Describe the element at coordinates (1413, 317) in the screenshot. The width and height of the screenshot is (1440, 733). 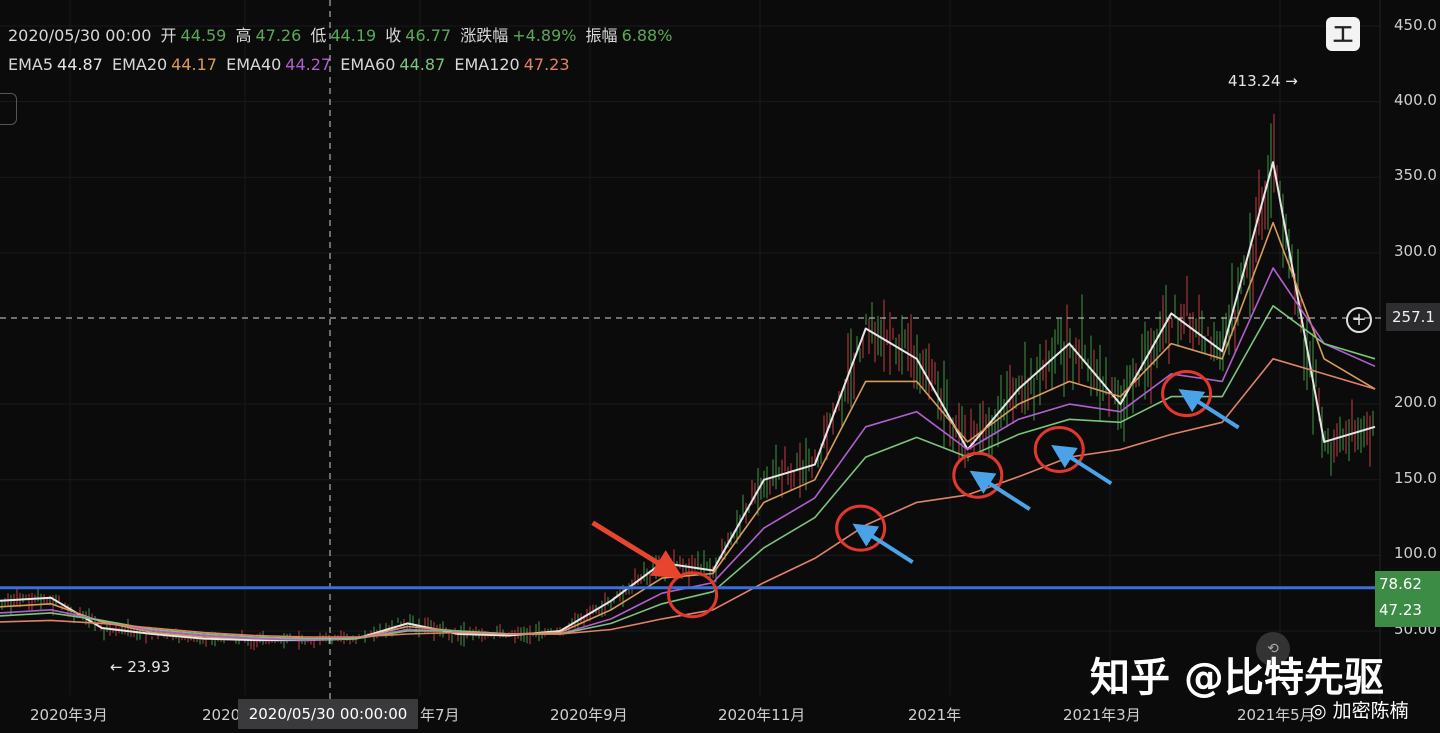
I see `crosshair-price-label: 257.1` at that location.